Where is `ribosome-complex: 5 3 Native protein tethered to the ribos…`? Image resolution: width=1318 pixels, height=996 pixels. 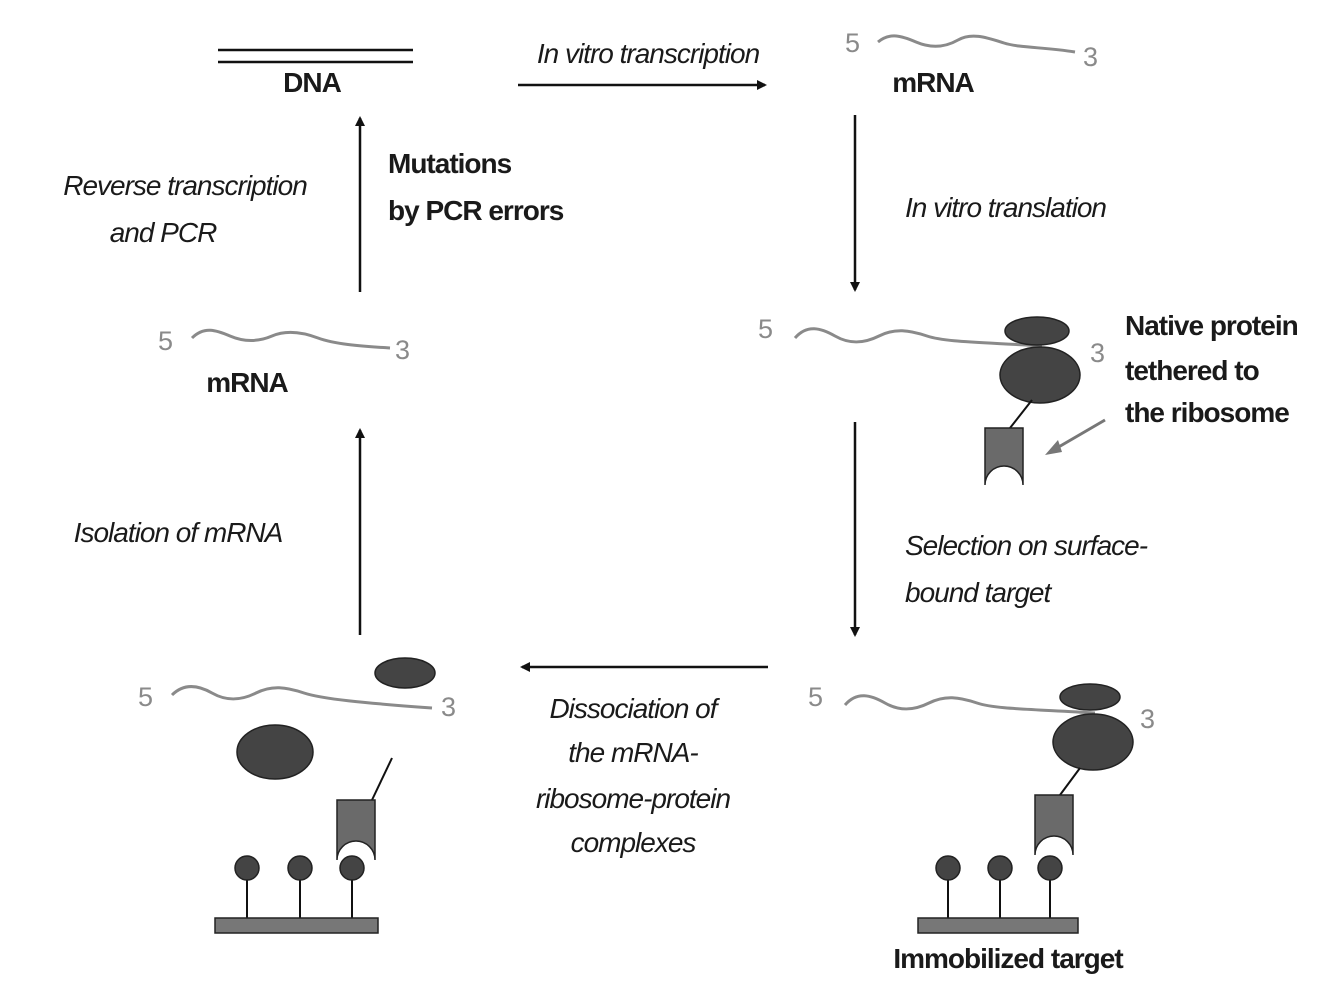 ribosome-complex: 5 3 Native protein tethered to the ribos… is located at coordinates (1028, 398).